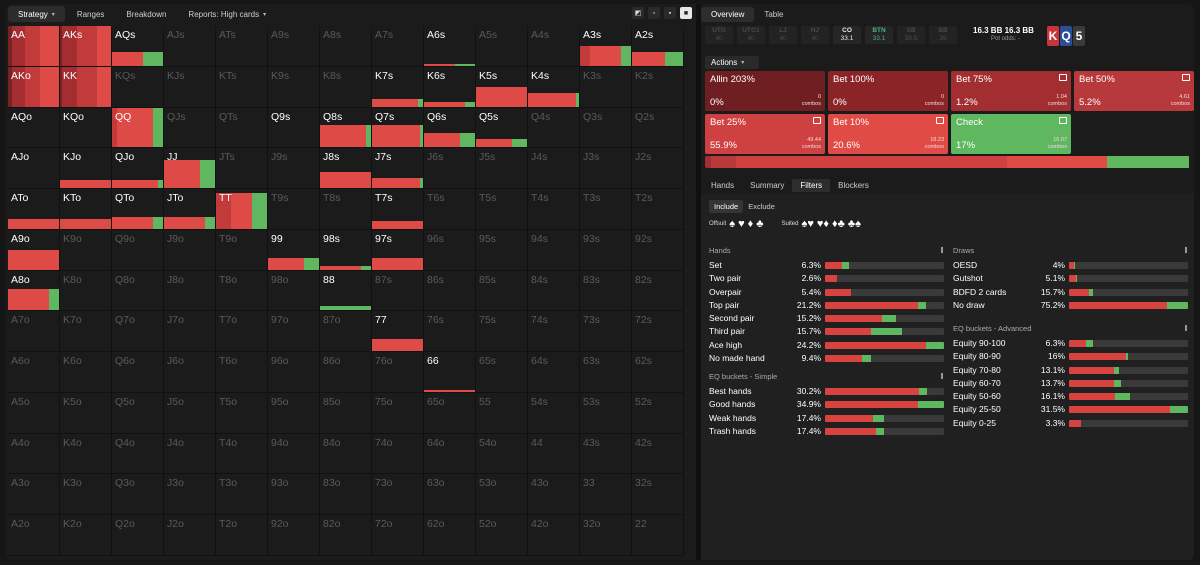 The height and width of the screenshot is (565, 1200). What do you see at coordinates (398, 46) in the screenshot?
I see `hand-cell: A7s` at bounding box center [398, 46].